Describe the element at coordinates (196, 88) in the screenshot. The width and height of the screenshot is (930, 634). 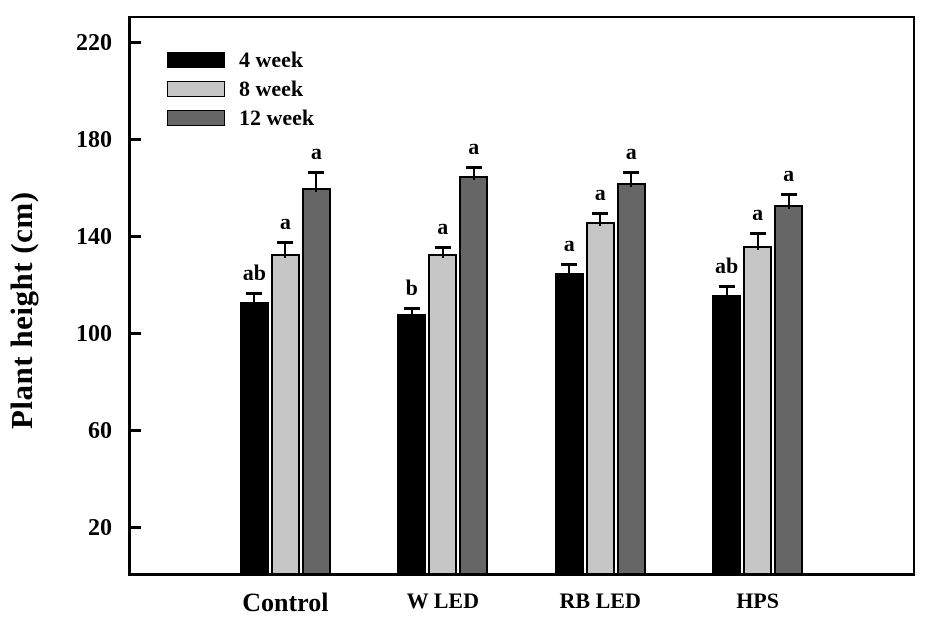
I see `legend-swatch-8-week` at that location.